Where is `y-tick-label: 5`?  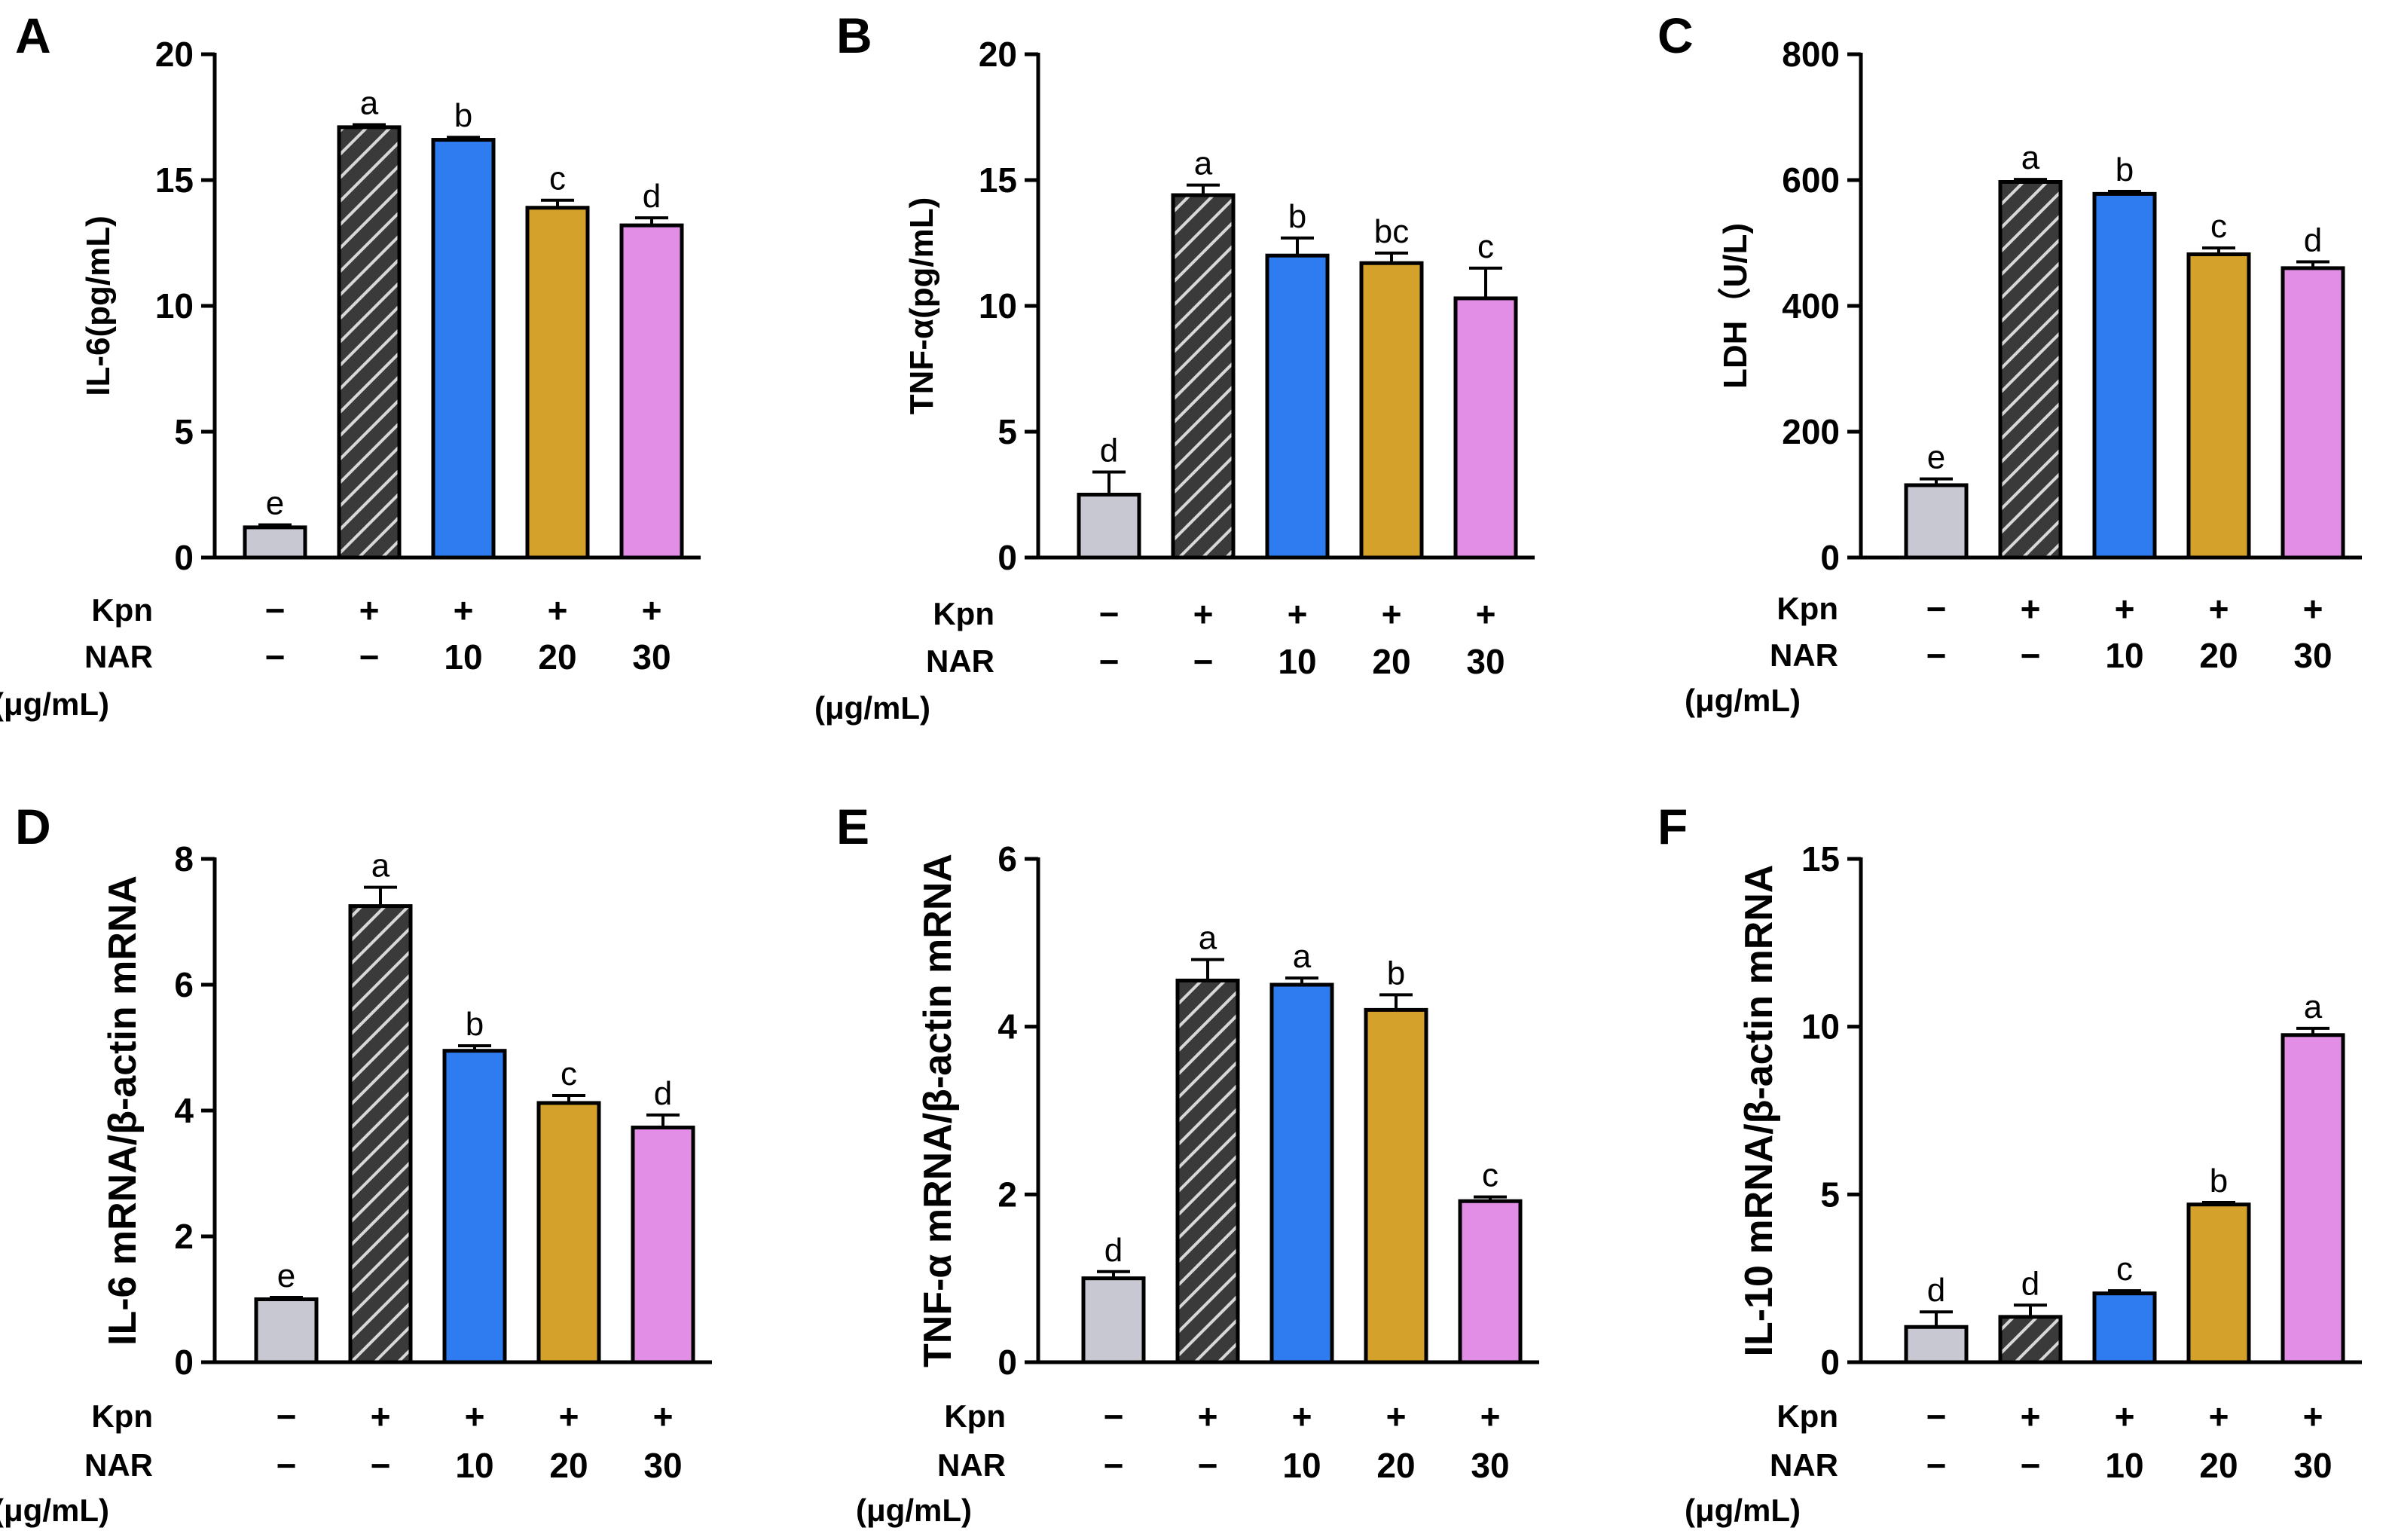
y-tick-label: 5 is located at coordinates (1007, 432).